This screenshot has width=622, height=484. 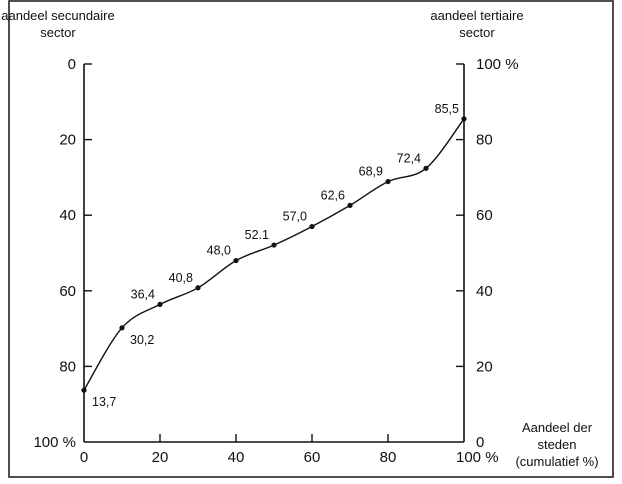 I want to click on right-tick-label: 0, so click(x=480, y=442).